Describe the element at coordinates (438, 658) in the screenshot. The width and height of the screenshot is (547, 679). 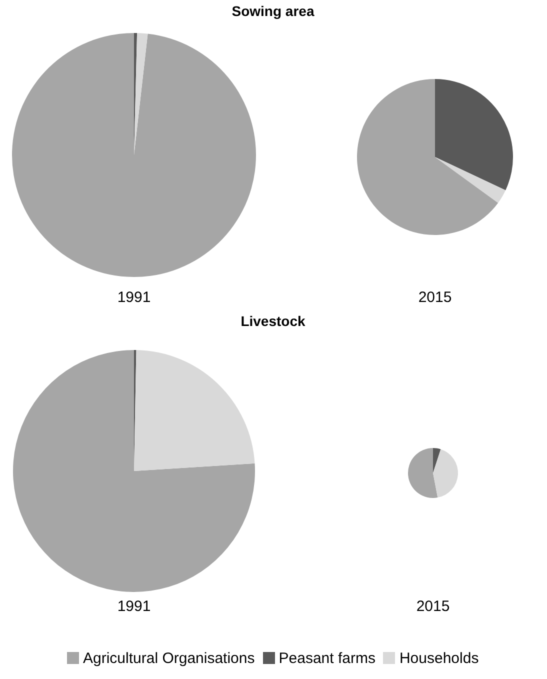
I see `legend-label: Households` at that location.